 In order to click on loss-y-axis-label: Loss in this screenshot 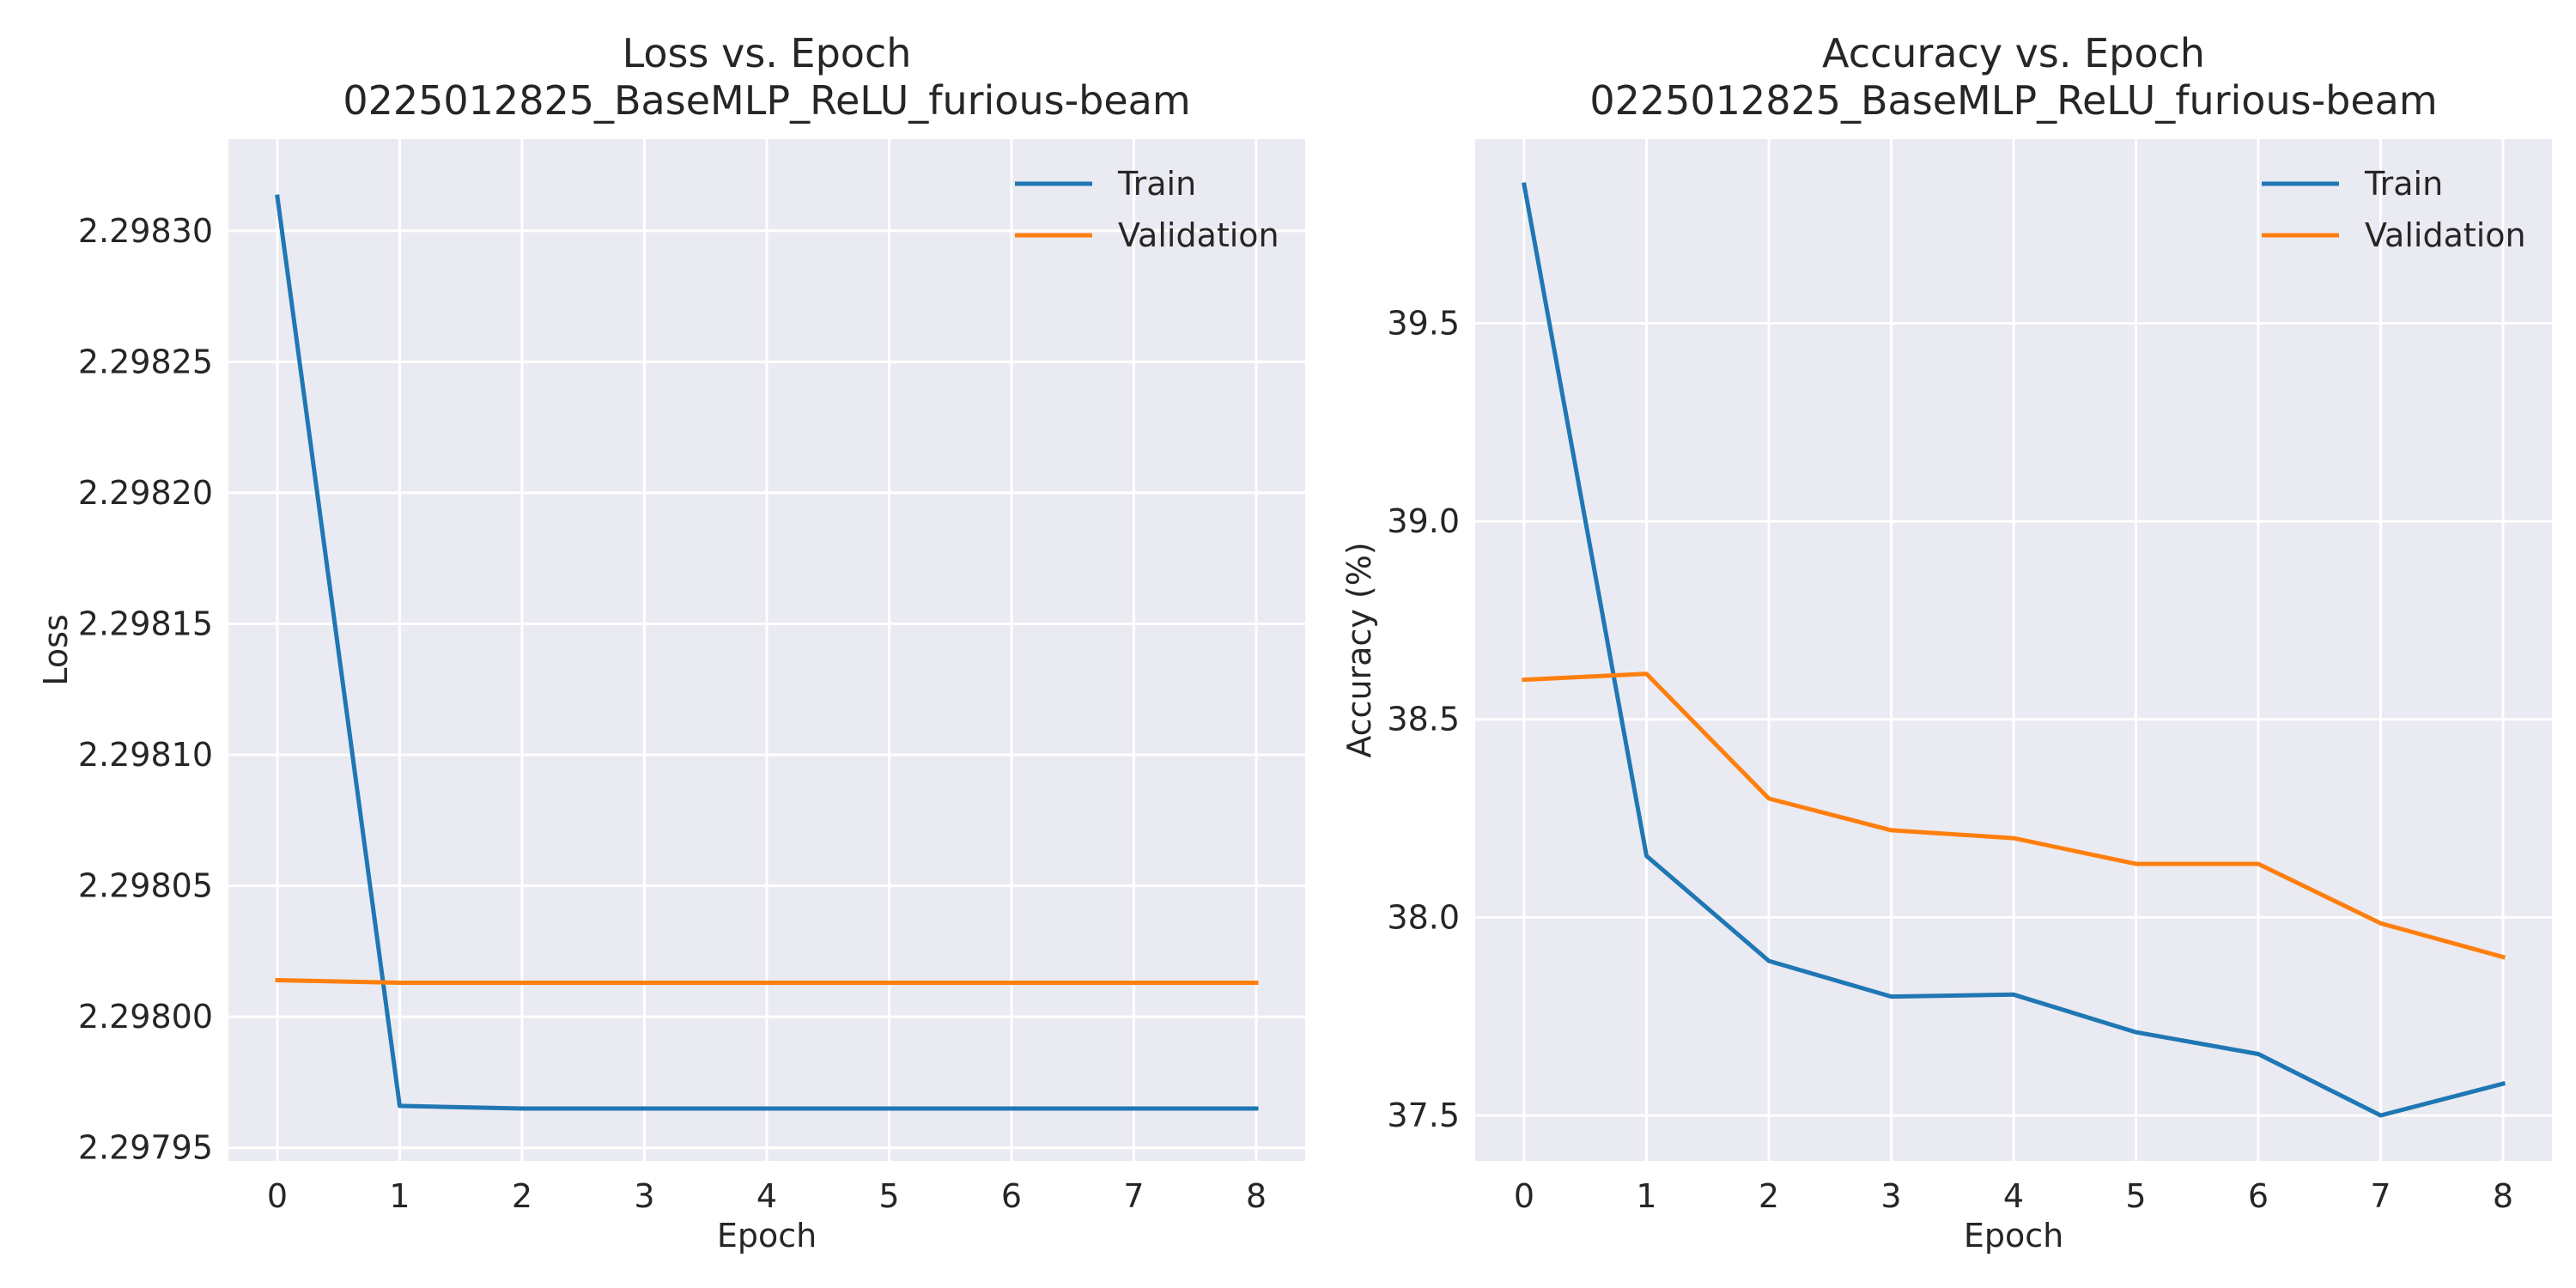, I will do `click(56, 649)`.